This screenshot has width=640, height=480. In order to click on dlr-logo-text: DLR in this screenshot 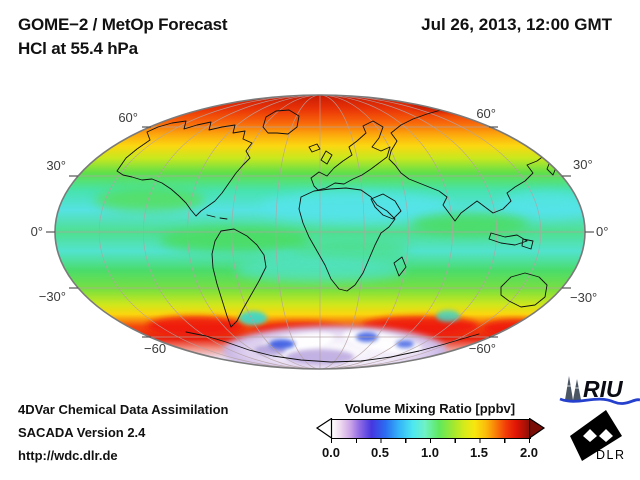, I will do `click(611, 455)`.